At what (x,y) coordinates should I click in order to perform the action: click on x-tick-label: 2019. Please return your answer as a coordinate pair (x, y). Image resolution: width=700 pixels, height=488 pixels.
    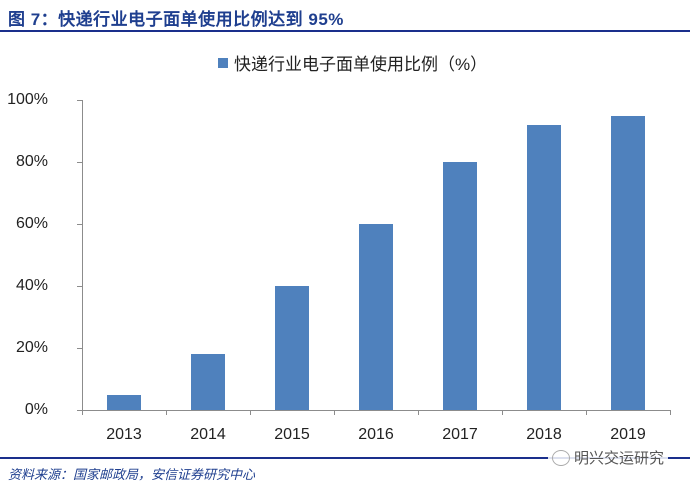
    Looking at the image, I should click on (628, 434).